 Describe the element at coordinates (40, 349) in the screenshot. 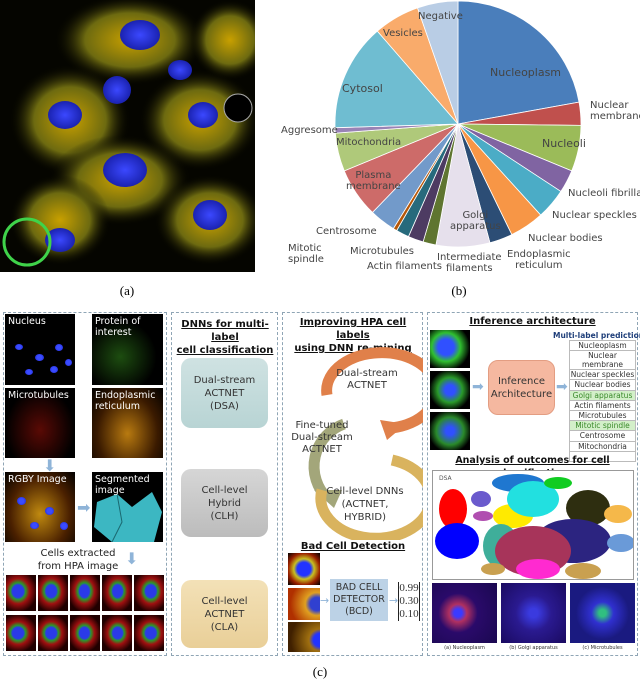

I see `nucleus-image: Nucleus` at that location.